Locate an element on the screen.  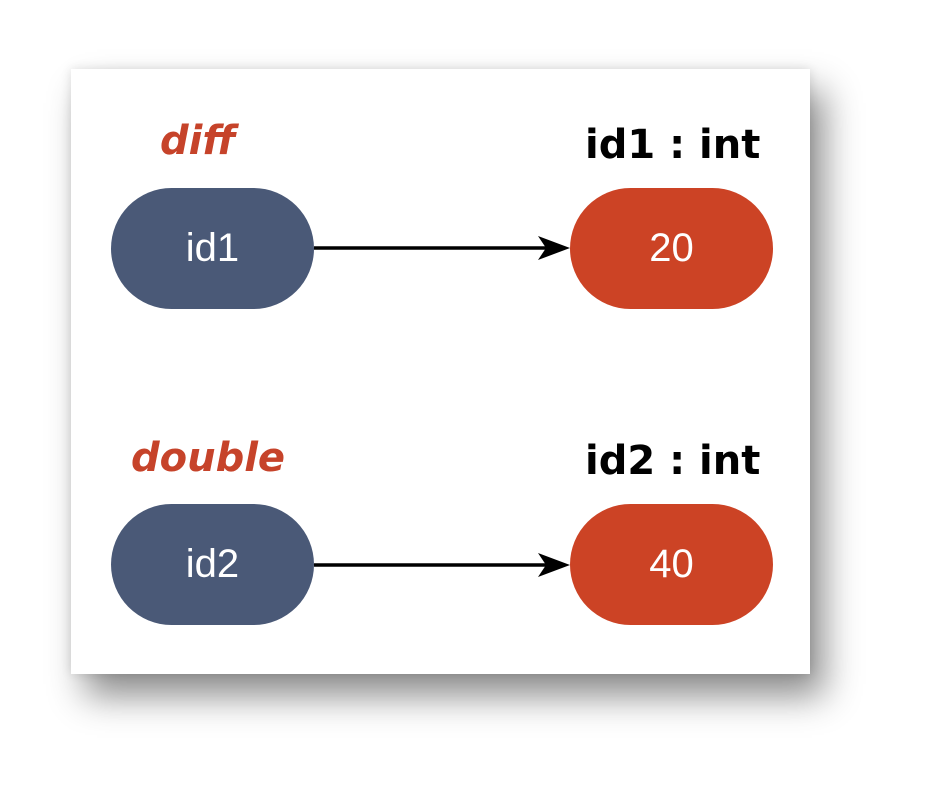
variable-label-diff: diff is located at coordinates (198, 141).